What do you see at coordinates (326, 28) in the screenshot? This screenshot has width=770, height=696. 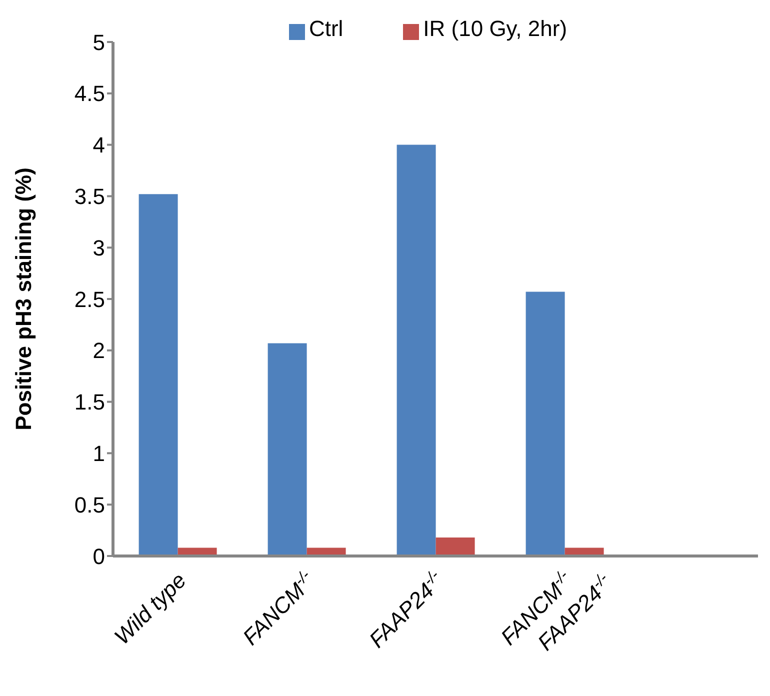 I see `legend-label: Ctrl` at bounding box center [326, 28].